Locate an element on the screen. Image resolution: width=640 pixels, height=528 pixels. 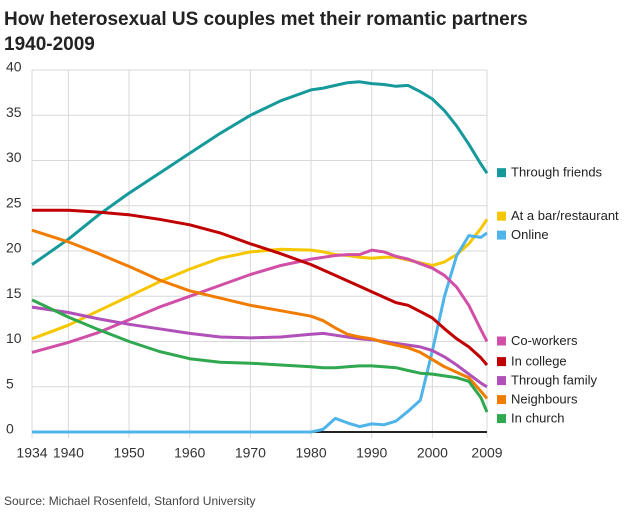
chart-title: 1940-2009 is located at coordinates (49, 44).